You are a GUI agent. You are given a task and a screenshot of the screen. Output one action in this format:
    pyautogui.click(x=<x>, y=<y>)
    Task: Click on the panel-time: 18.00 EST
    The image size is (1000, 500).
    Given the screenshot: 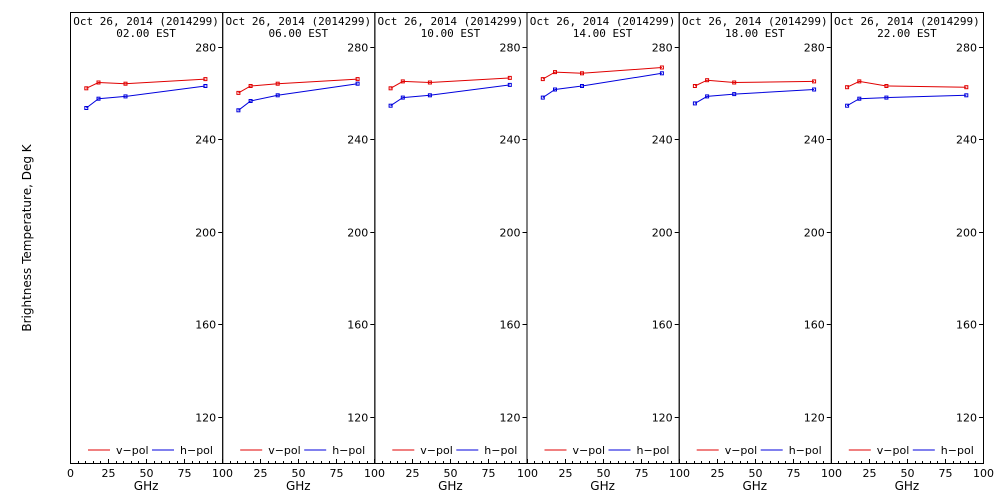 What is the action you would take?
    pyautogui.click(x=755, y=33)
    